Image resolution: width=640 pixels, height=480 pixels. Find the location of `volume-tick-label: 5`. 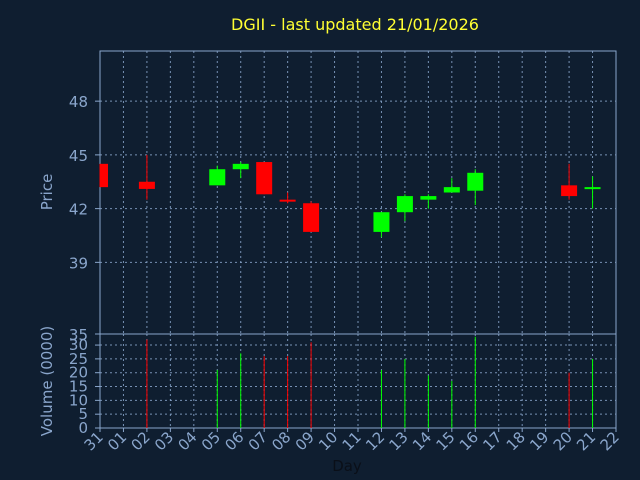

volume-tick-label: 5 is located at coordinates (83, 414).